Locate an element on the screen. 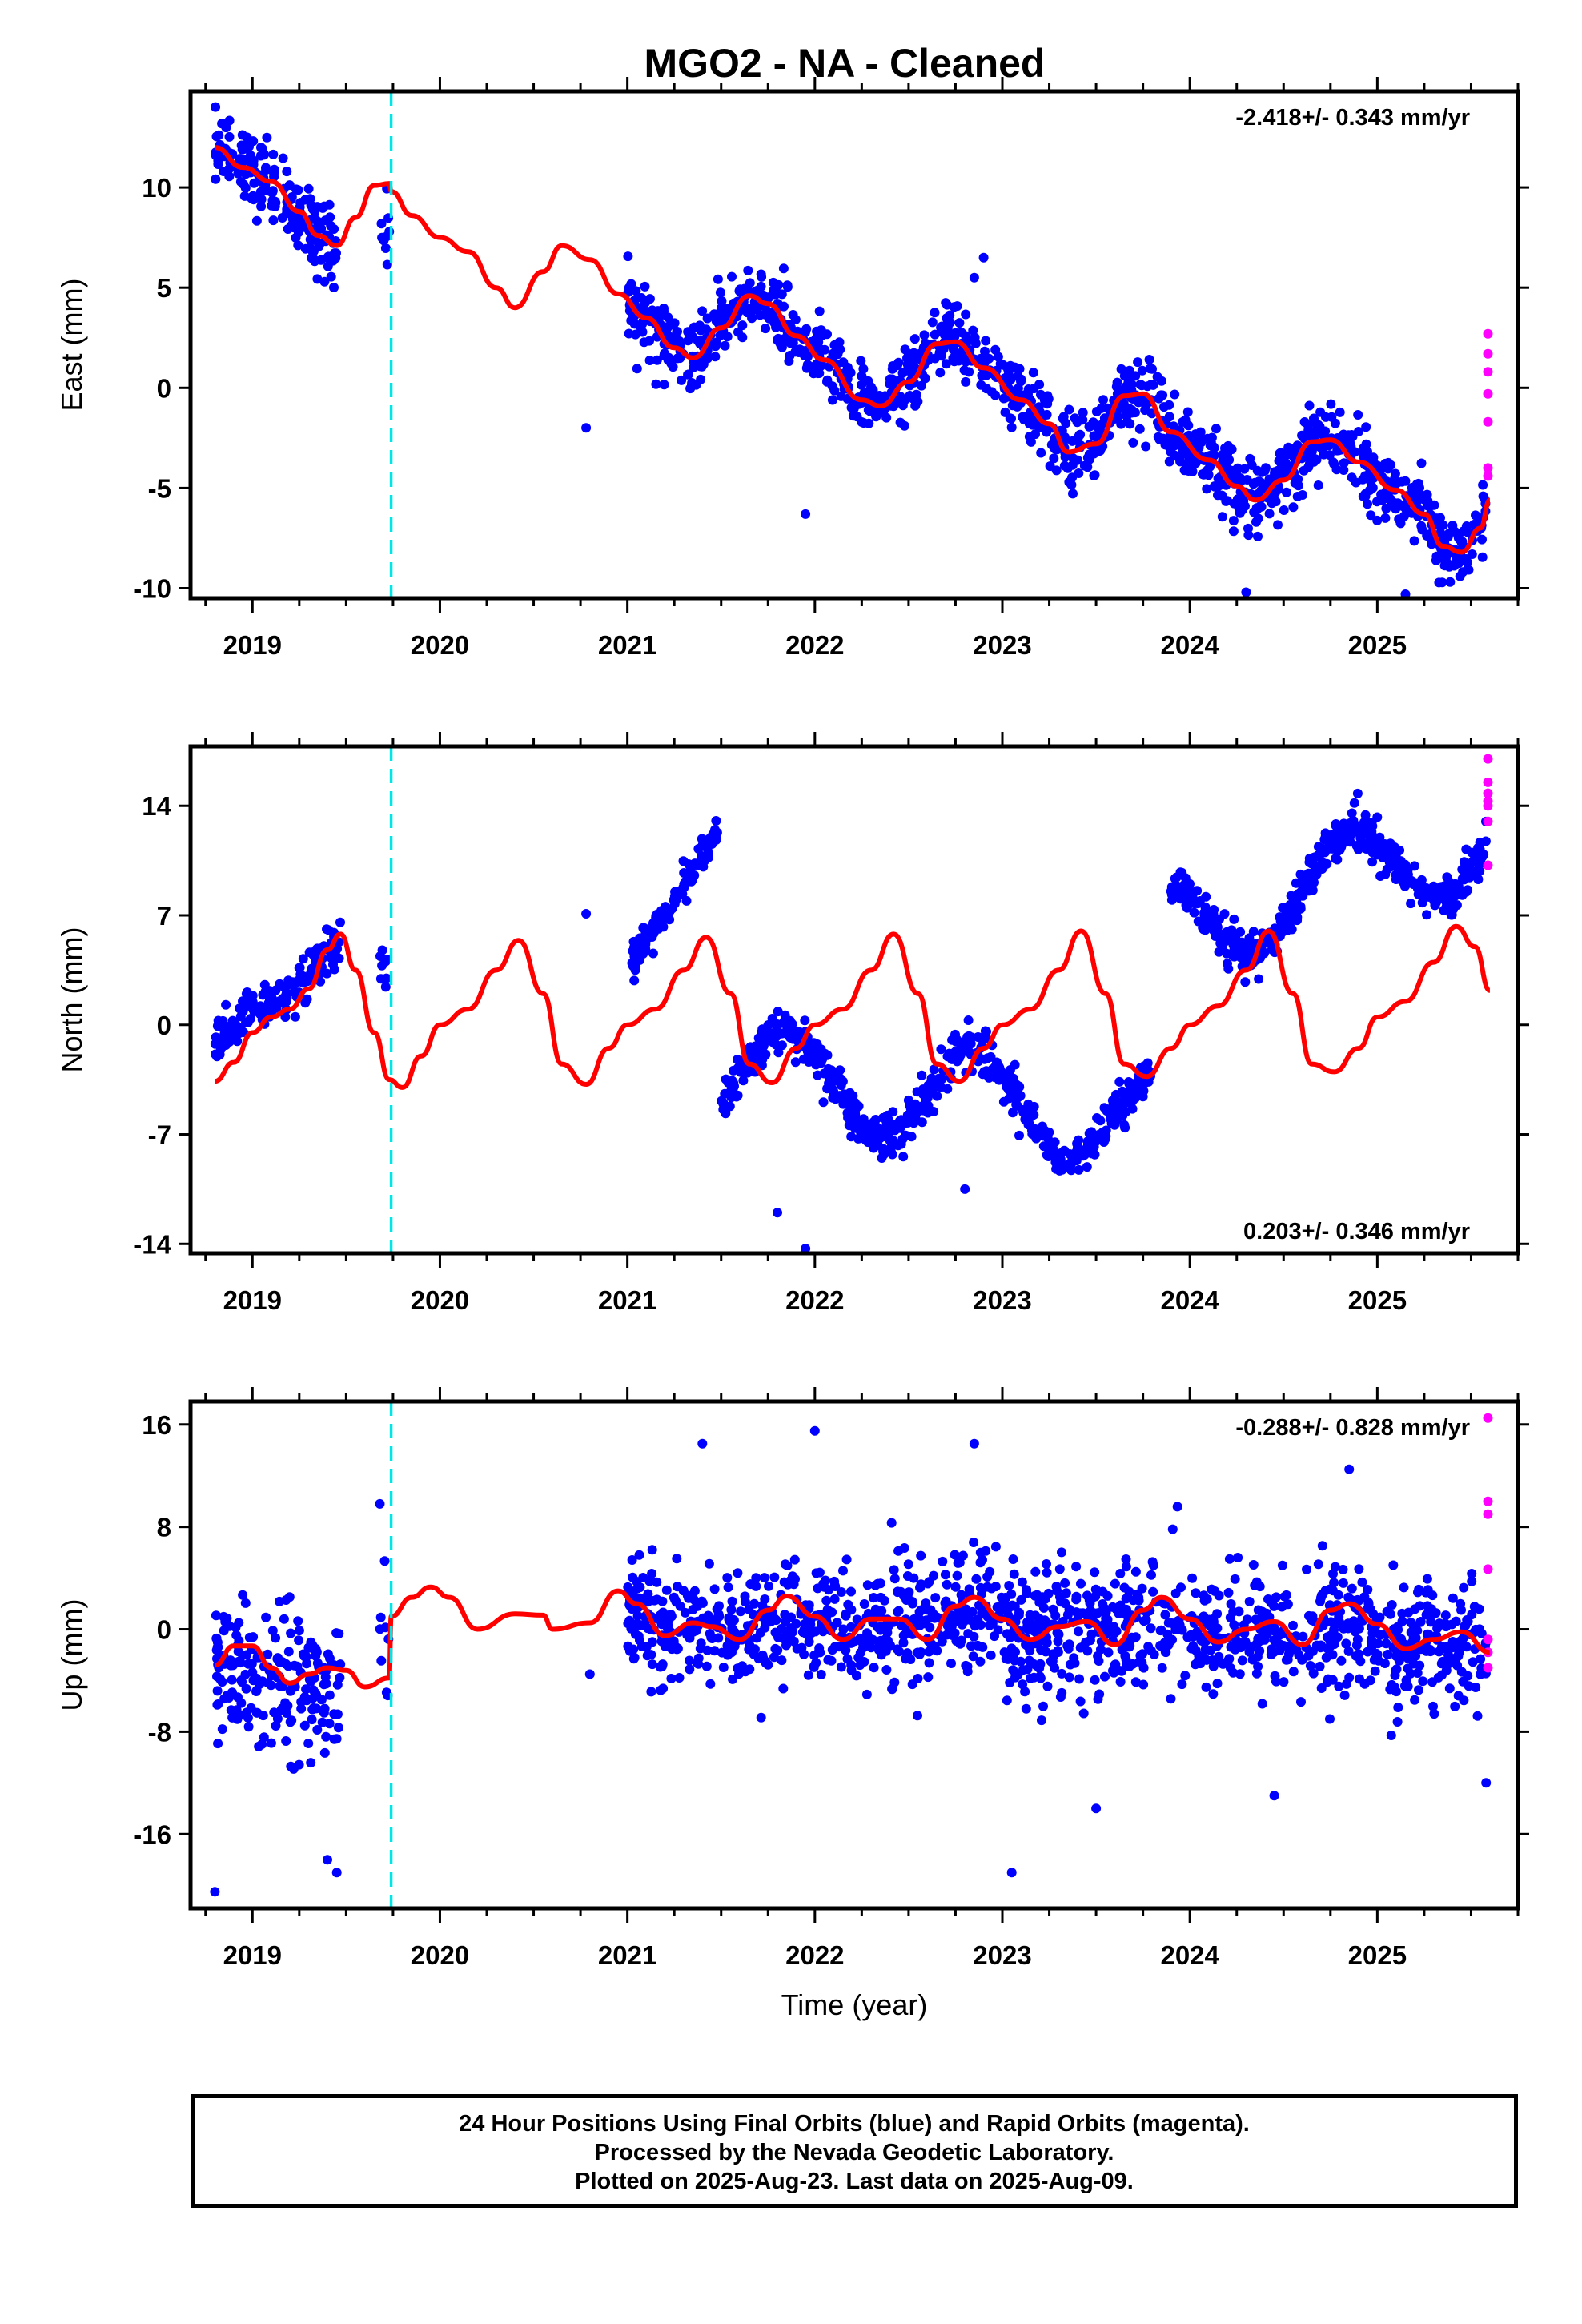 The height and width of the screenshot is (2324, 1582). y-tick-label: 10 is located at coordinates (156, 188).